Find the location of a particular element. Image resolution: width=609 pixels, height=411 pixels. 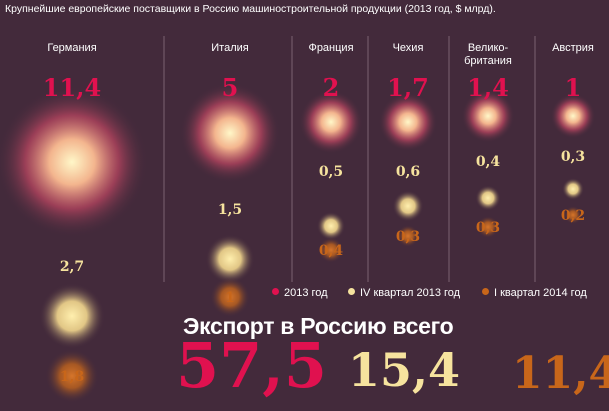

export-total-q1-2014: 11,4 is located at coordinates (560, 373).